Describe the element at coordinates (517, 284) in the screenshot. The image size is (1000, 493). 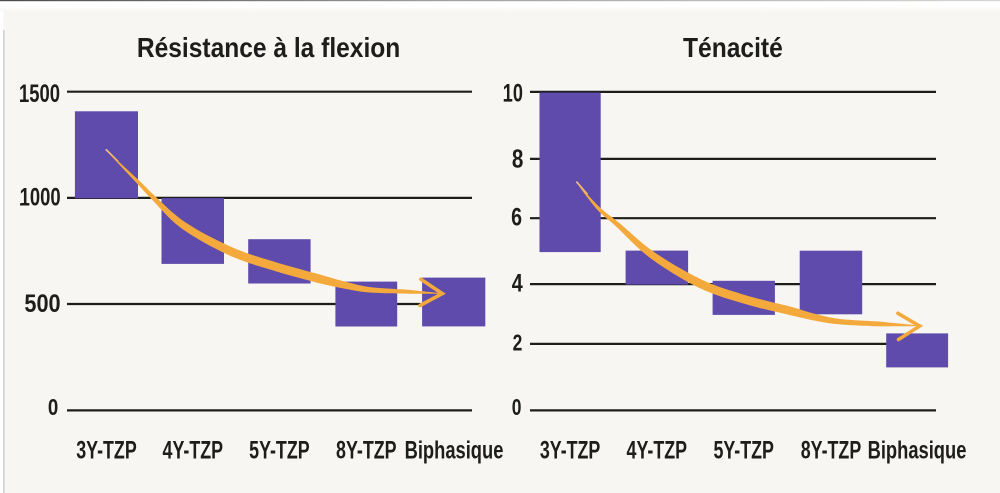
I see `svg-text: 4` at that location.